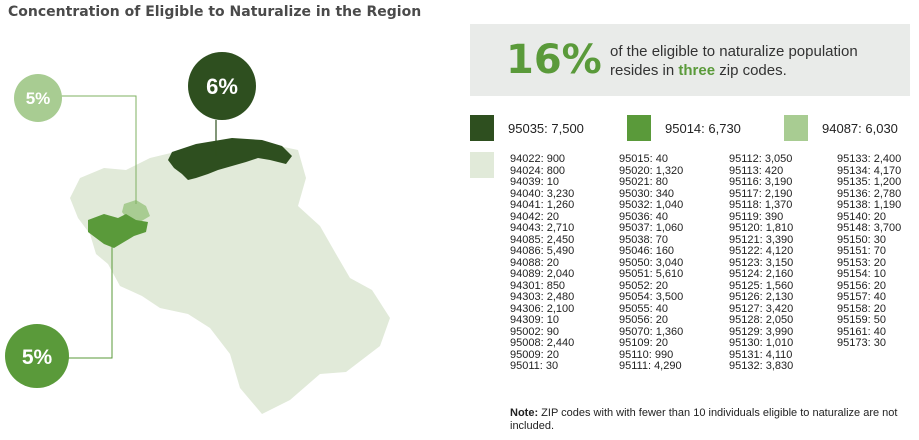 The width and height of the screenshot is (919, 440). Describe the element at coordinates (651, 331) in the screenshot. I see `zip-entry: 95070: 1,360` at that location.